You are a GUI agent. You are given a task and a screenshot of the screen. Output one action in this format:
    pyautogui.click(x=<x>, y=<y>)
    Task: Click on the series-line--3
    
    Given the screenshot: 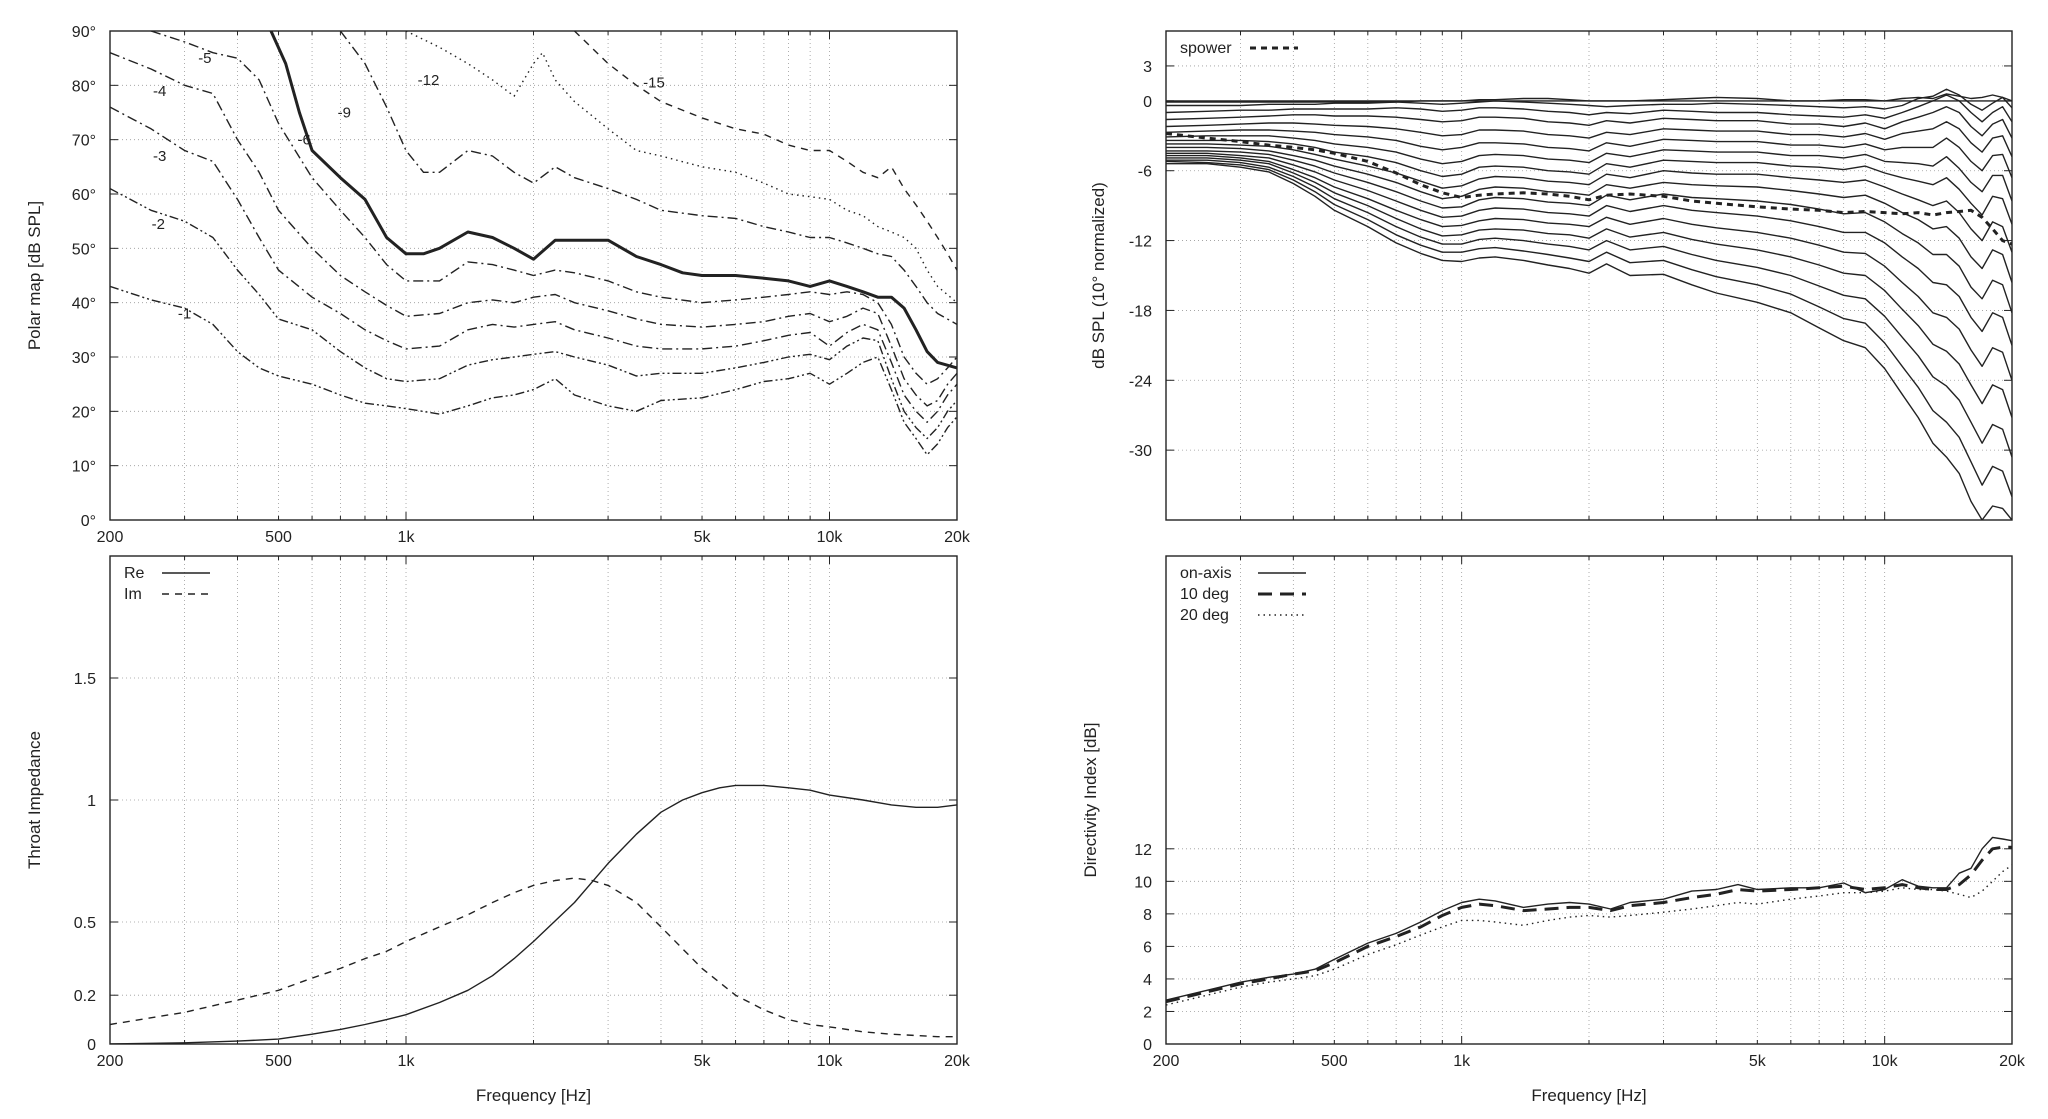 What is the action you would take?
    pyautogui.click(x=533, y=264)
    